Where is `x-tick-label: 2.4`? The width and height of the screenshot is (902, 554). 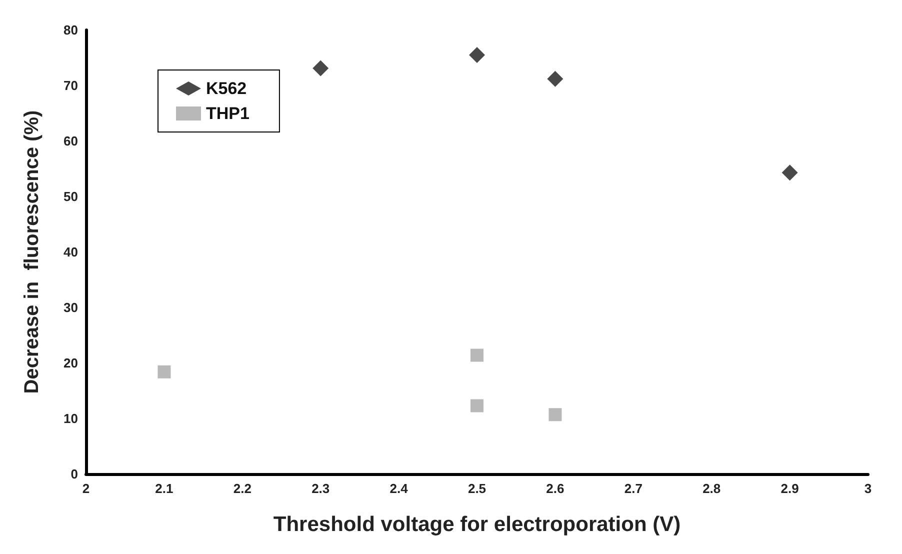
x-tick-label: 2.4 is located at coordinates (399, 488).